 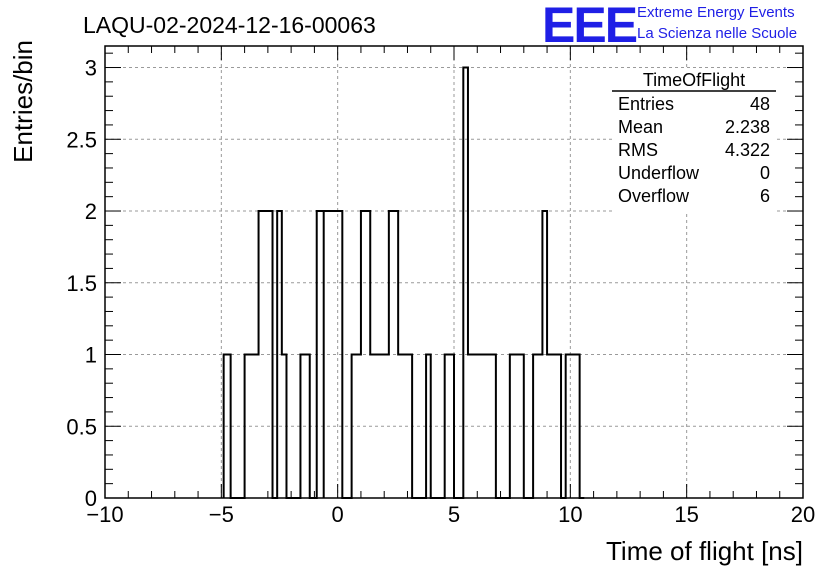 I want to click on stats-label: Overflow, so click(x=654, y=196).